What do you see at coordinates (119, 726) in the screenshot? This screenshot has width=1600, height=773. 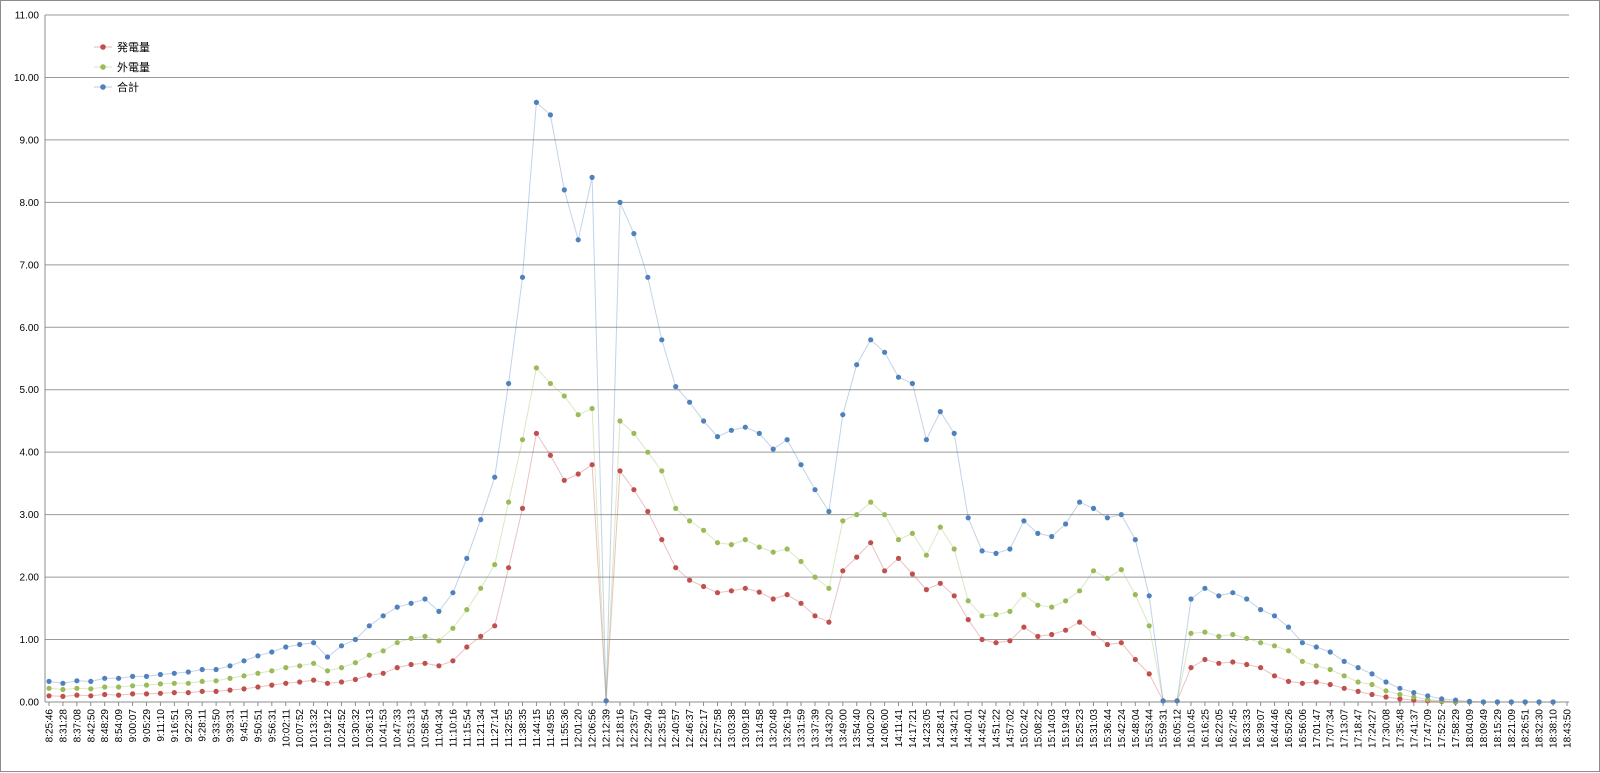 I see `x-tick-label: 8:54:09` at bounding box center [119, 726].